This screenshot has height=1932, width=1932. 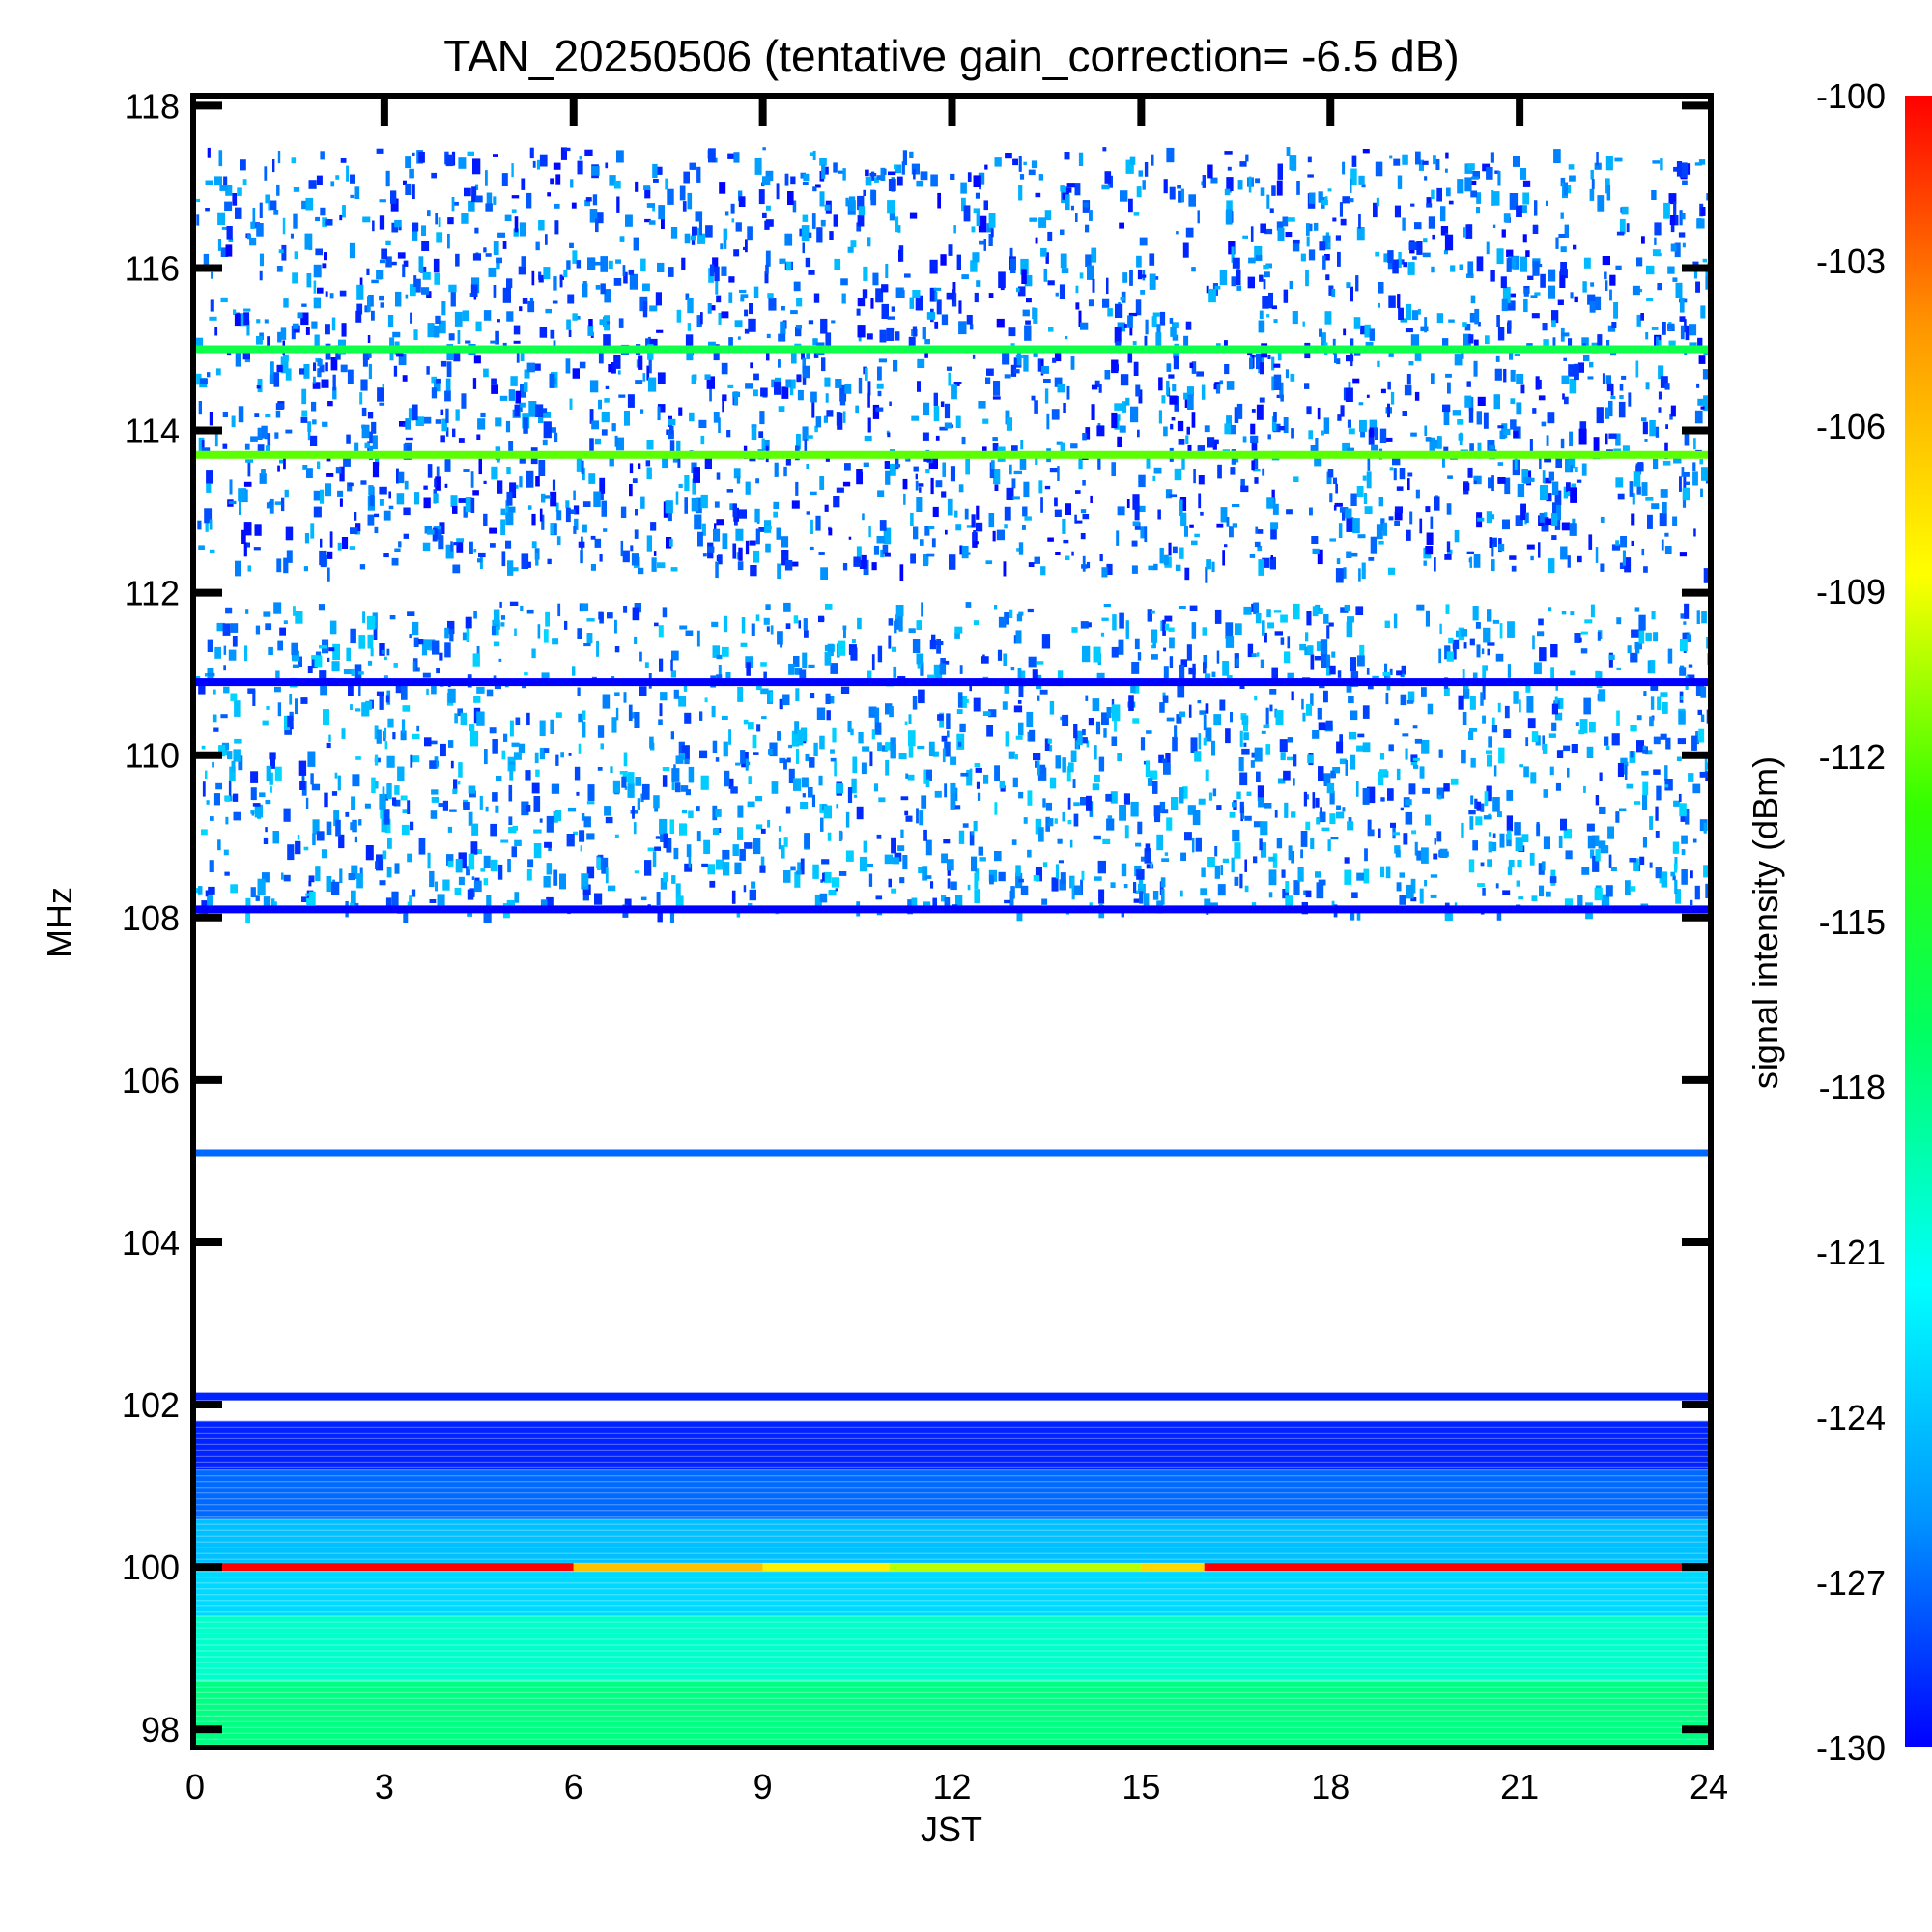 What do you see at coordinates (952, 1713) in the screenshot?
I see `band-fill` at bounding box center [952, 1713].